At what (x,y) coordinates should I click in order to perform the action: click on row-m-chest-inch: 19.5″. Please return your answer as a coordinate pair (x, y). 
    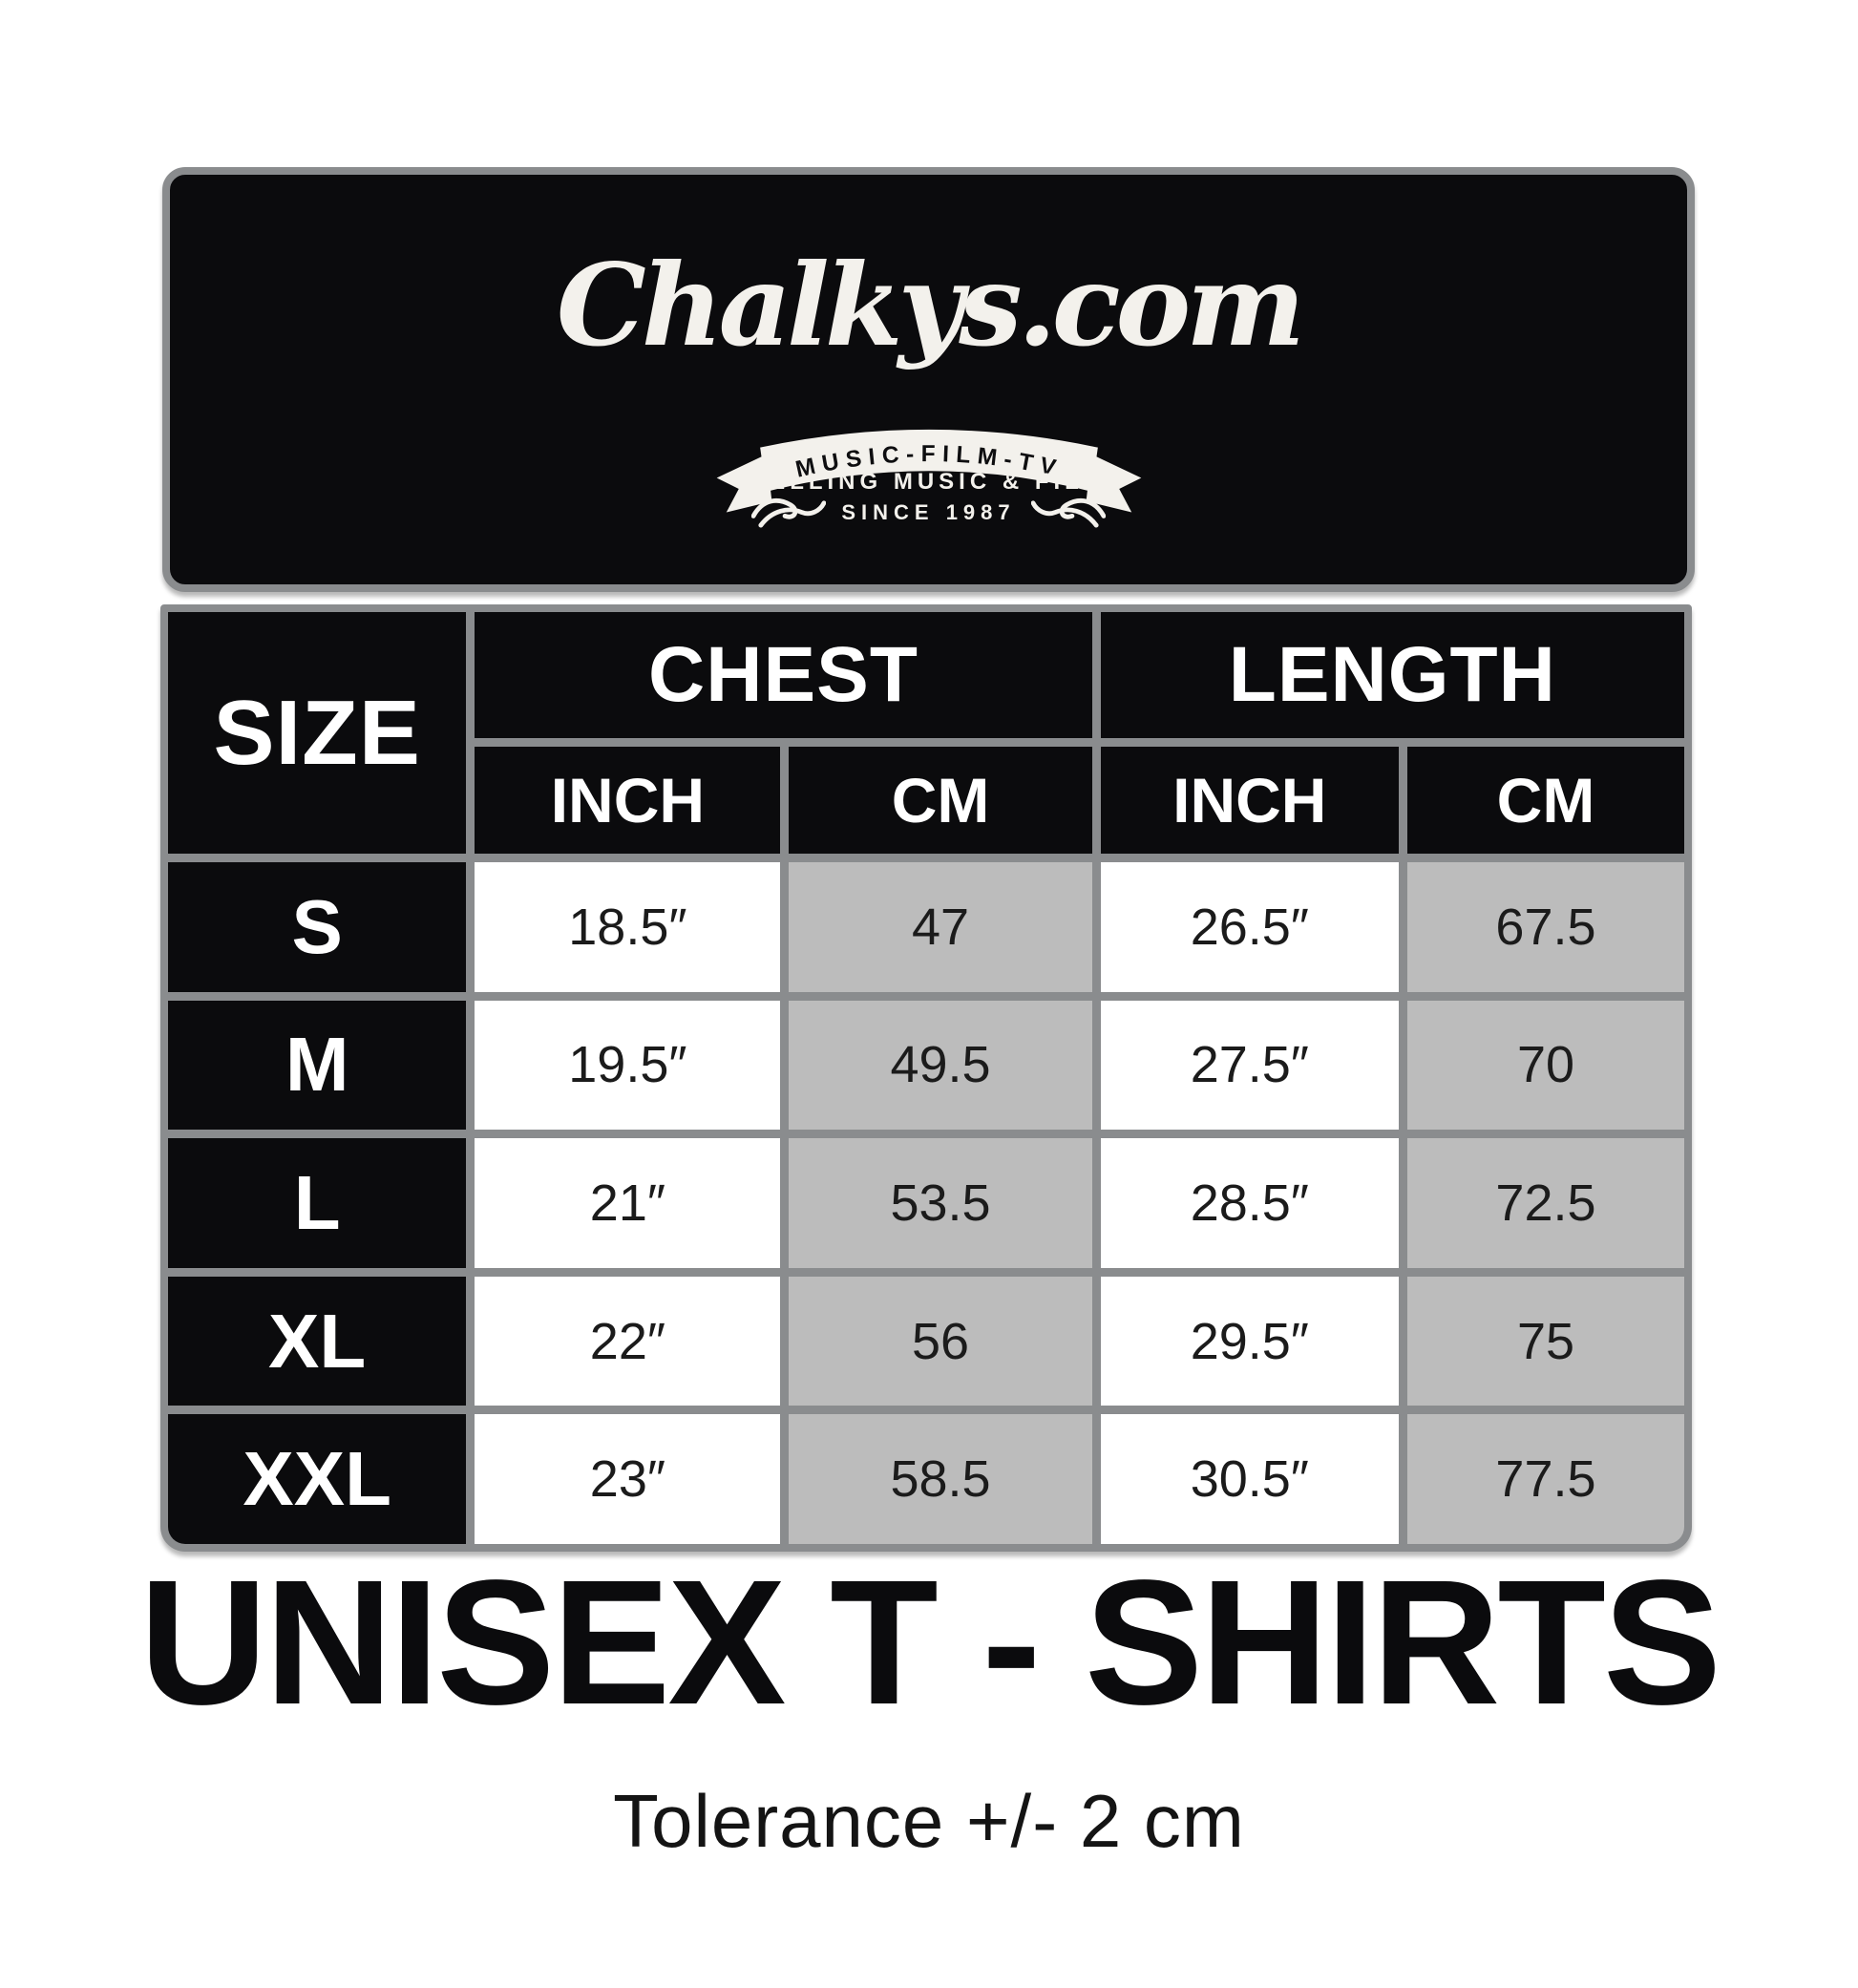
    Looking at the image, I should click on (628, 1066).